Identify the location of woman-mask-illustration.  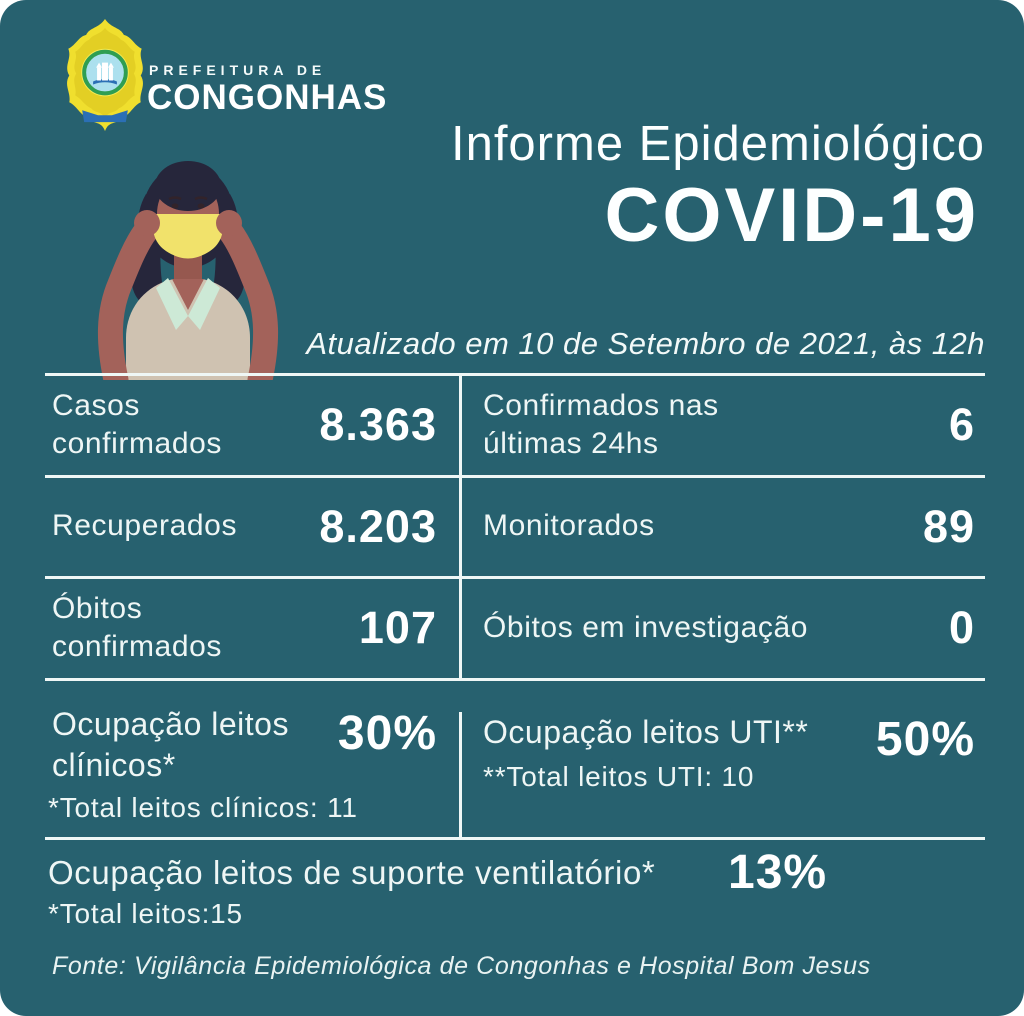
(188, 270).